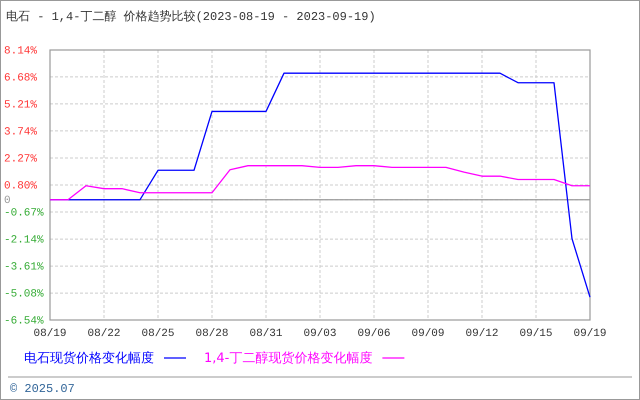  Describe the element at coordinates (42, 389) in the screenshot. I see `text: © 2025.07` at that location.